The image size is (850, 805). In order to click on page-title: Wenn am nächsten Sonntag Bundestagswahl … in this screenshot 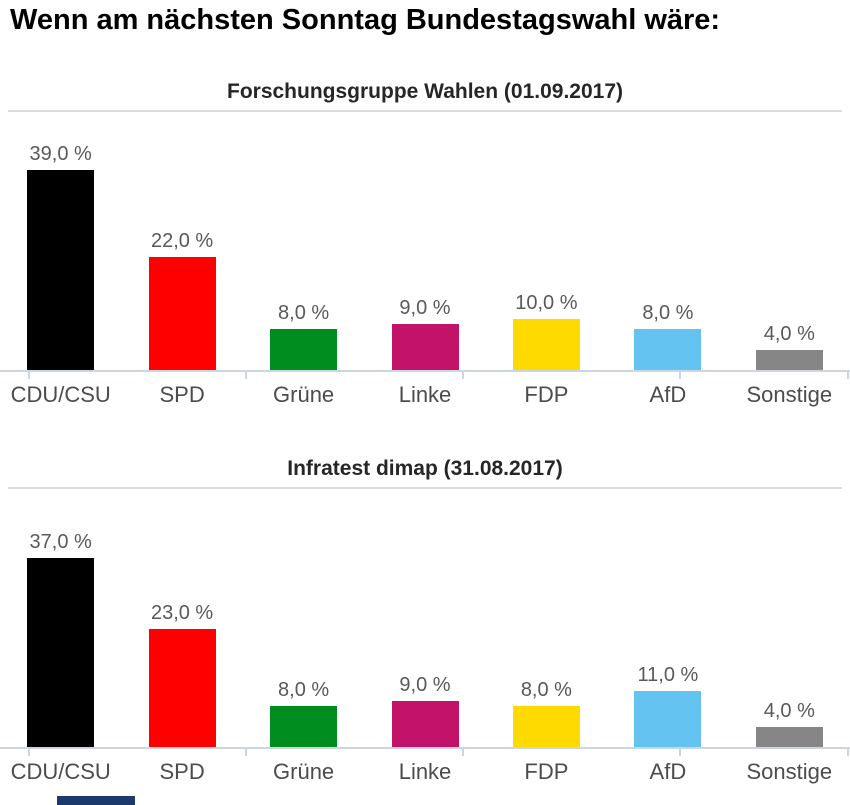, I will do `click(365, 20)`.